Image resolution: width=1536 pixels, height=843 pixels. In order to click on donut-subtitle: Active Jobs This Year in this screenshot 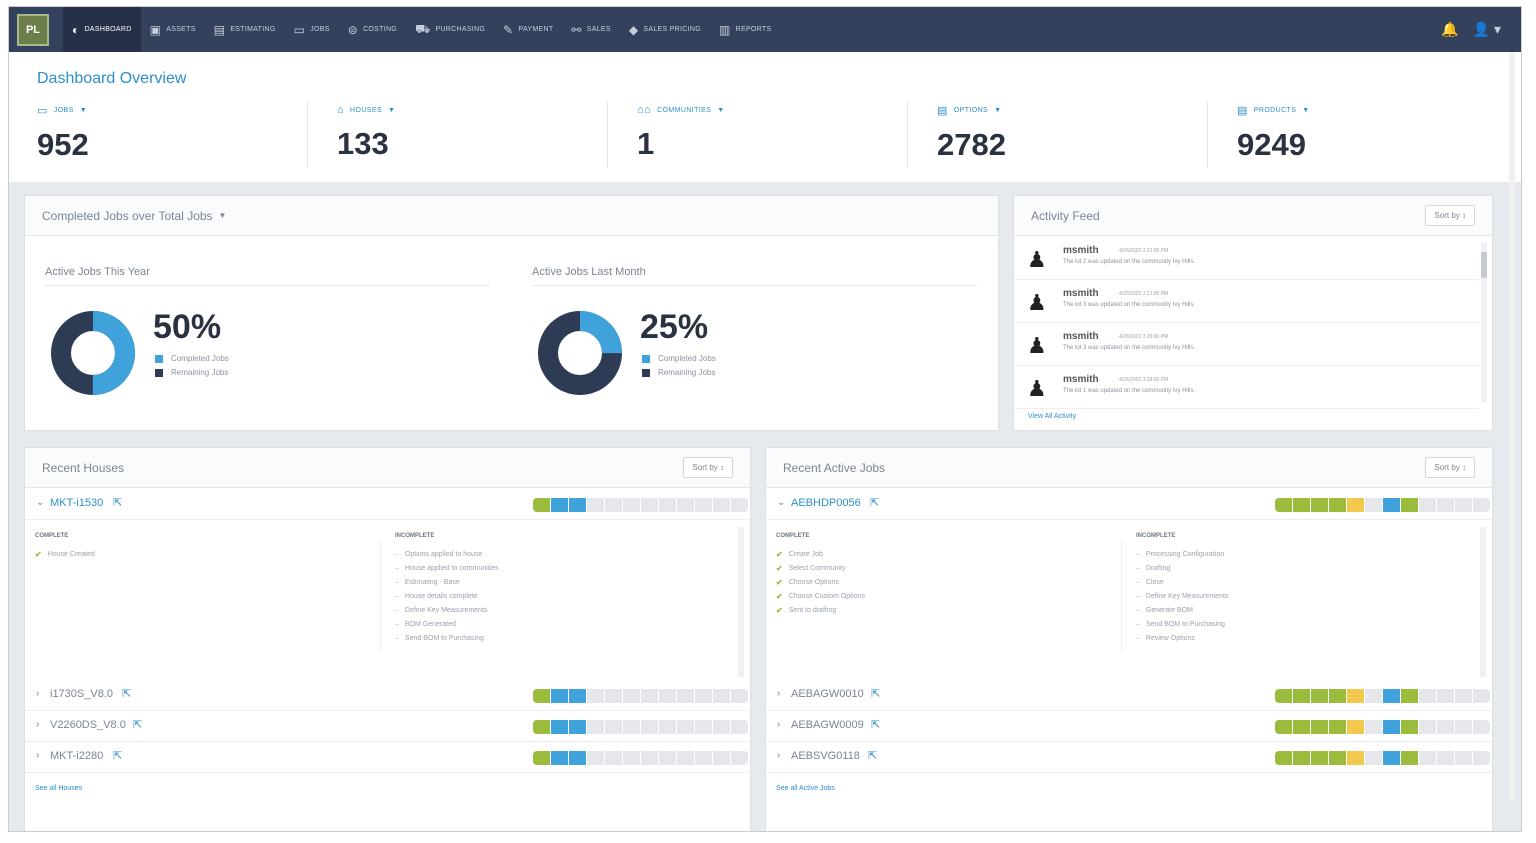, I will do `click(97, 272)`.